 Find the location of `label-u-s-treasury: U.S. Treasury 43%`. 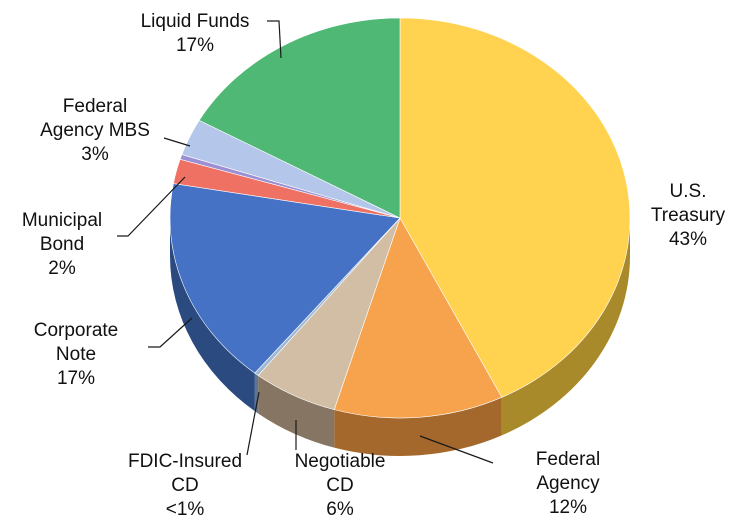

label-u-s-treasury: U.S. Treasury 43% is located at coordinates (688, 215).